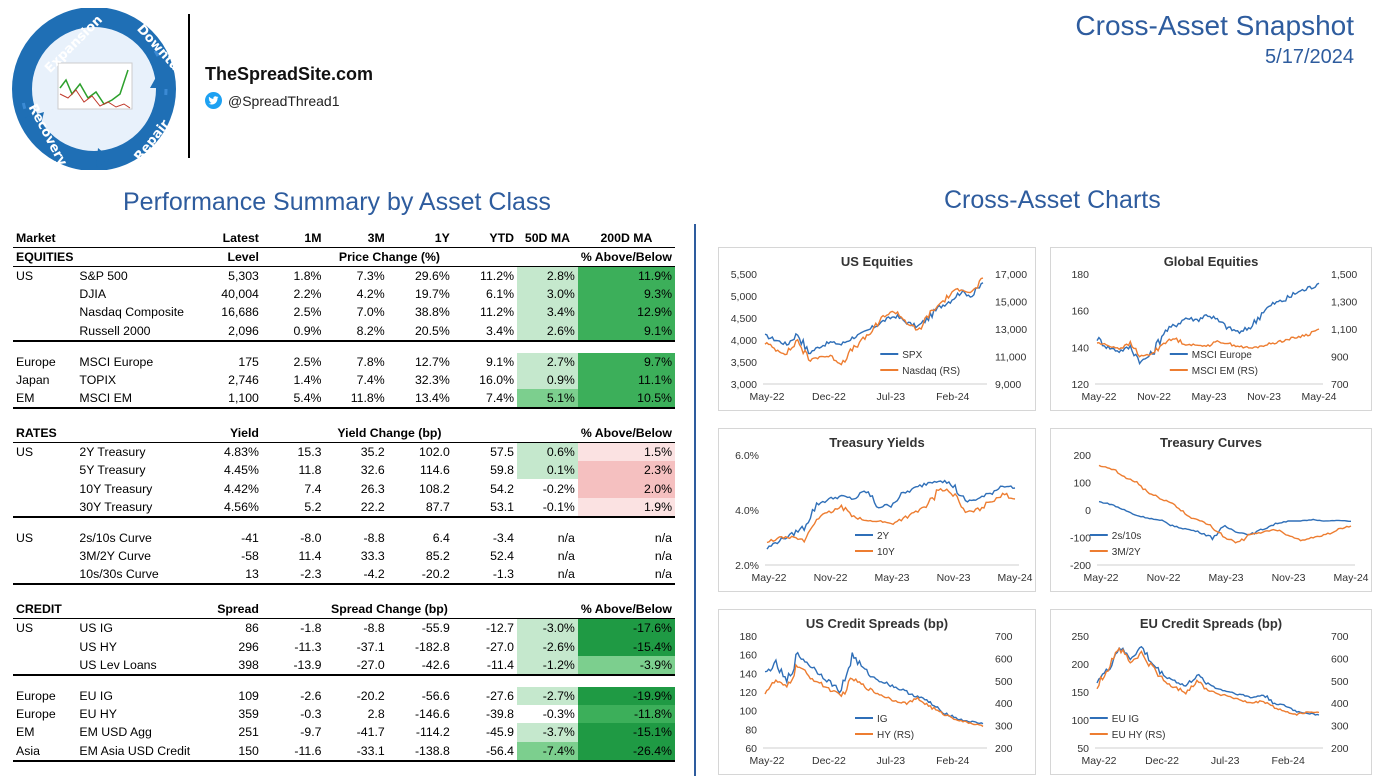  I want to click on row-ytd: -45.9, so click(500, 732).